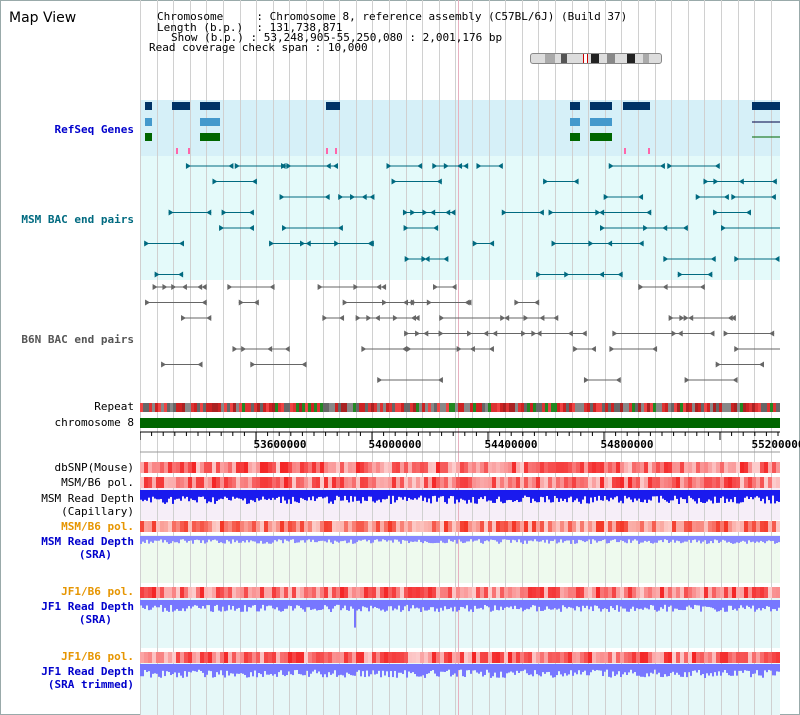  Describe the element at coordinates (87, 541) in the screenshot. I see `track-label-msm-depth-sra: MSM Read Depth` at that location.